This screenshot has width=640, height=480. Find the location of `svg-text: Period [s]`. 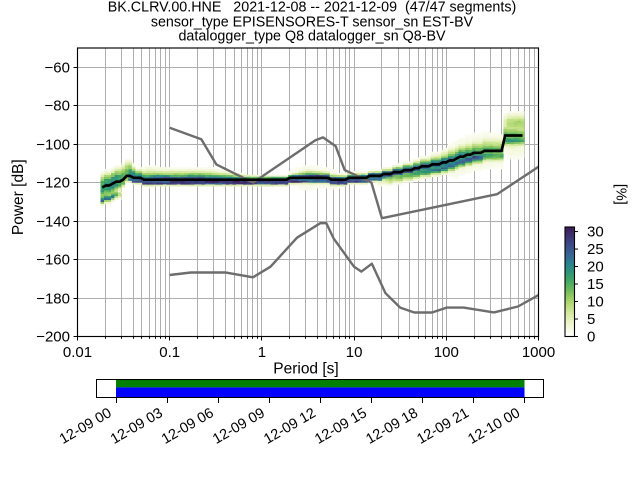

svg-text: Period [s] is located at coordinates (305, 369).